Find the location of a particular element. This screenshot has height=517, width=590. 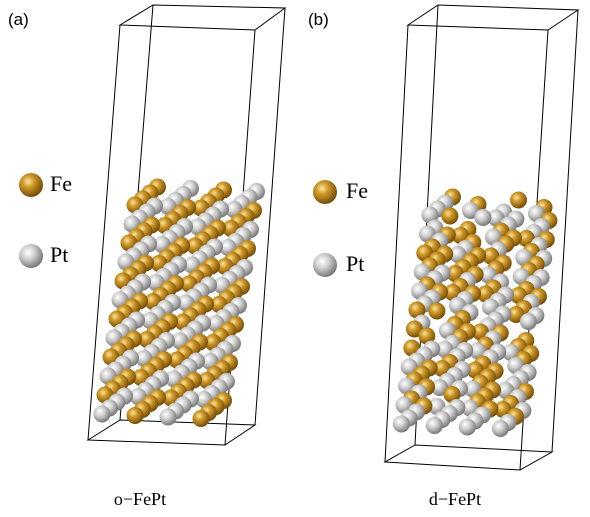

panel-label: (a) is located at coordinates (18, 19).